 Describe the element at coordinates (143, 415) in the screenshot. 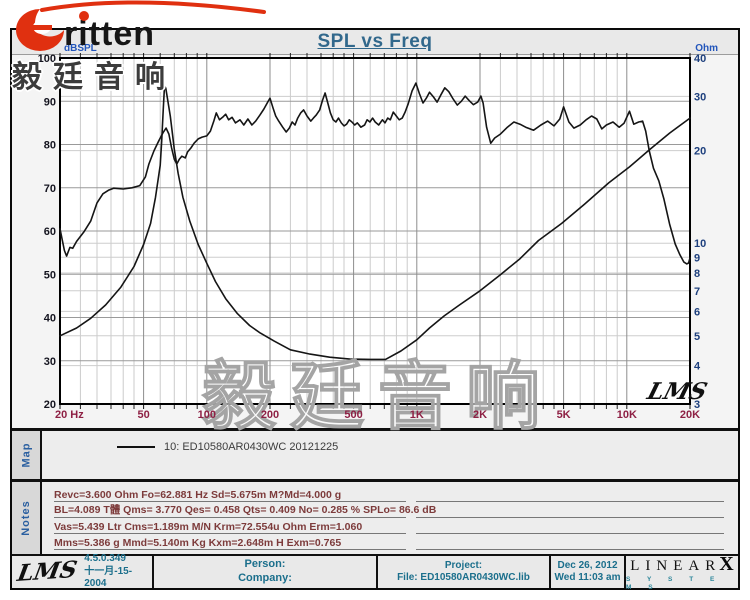

I see `x-tick-label: 50` at that location.